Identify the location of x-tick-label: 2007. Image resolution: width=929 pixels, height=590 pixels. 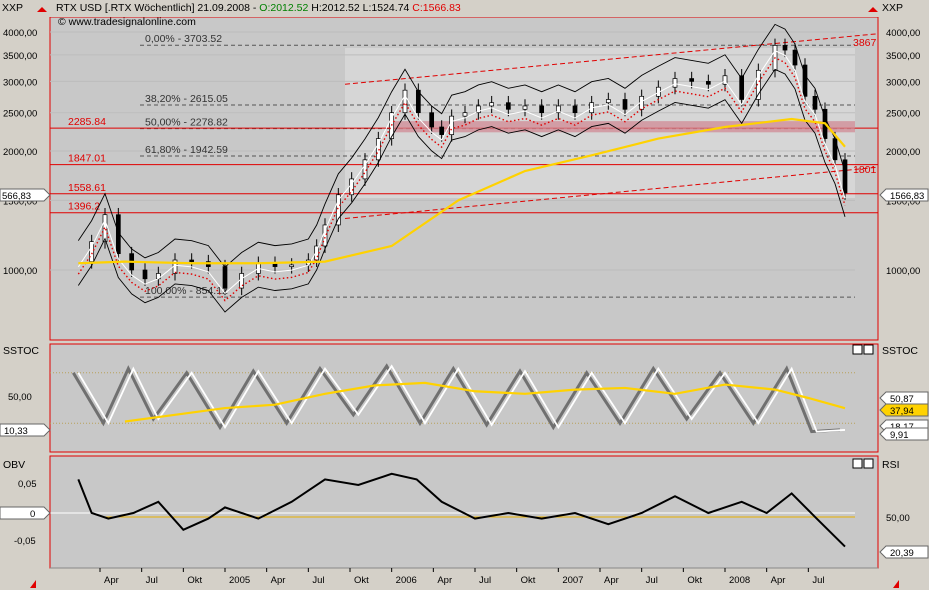
(572, 580).